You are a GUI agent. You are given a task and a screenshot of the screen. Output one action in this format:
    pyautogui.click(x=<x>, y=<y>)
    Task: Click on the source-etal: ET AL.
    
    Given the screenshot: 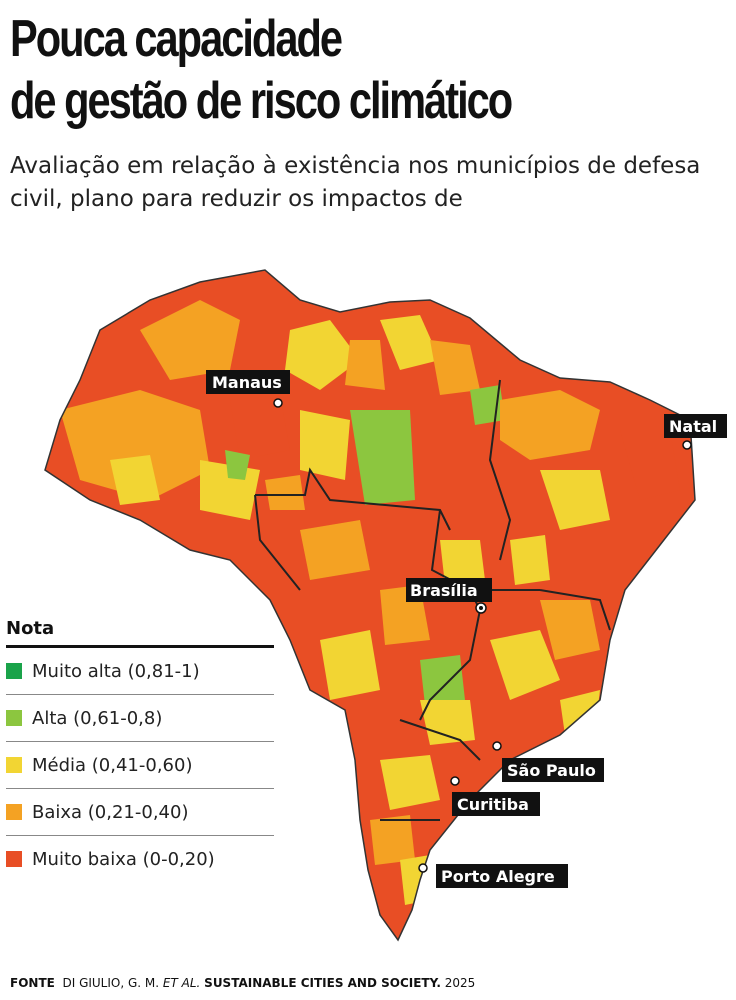 What is the action you would take?
    pyautogui.click(x=181, y=983)
    